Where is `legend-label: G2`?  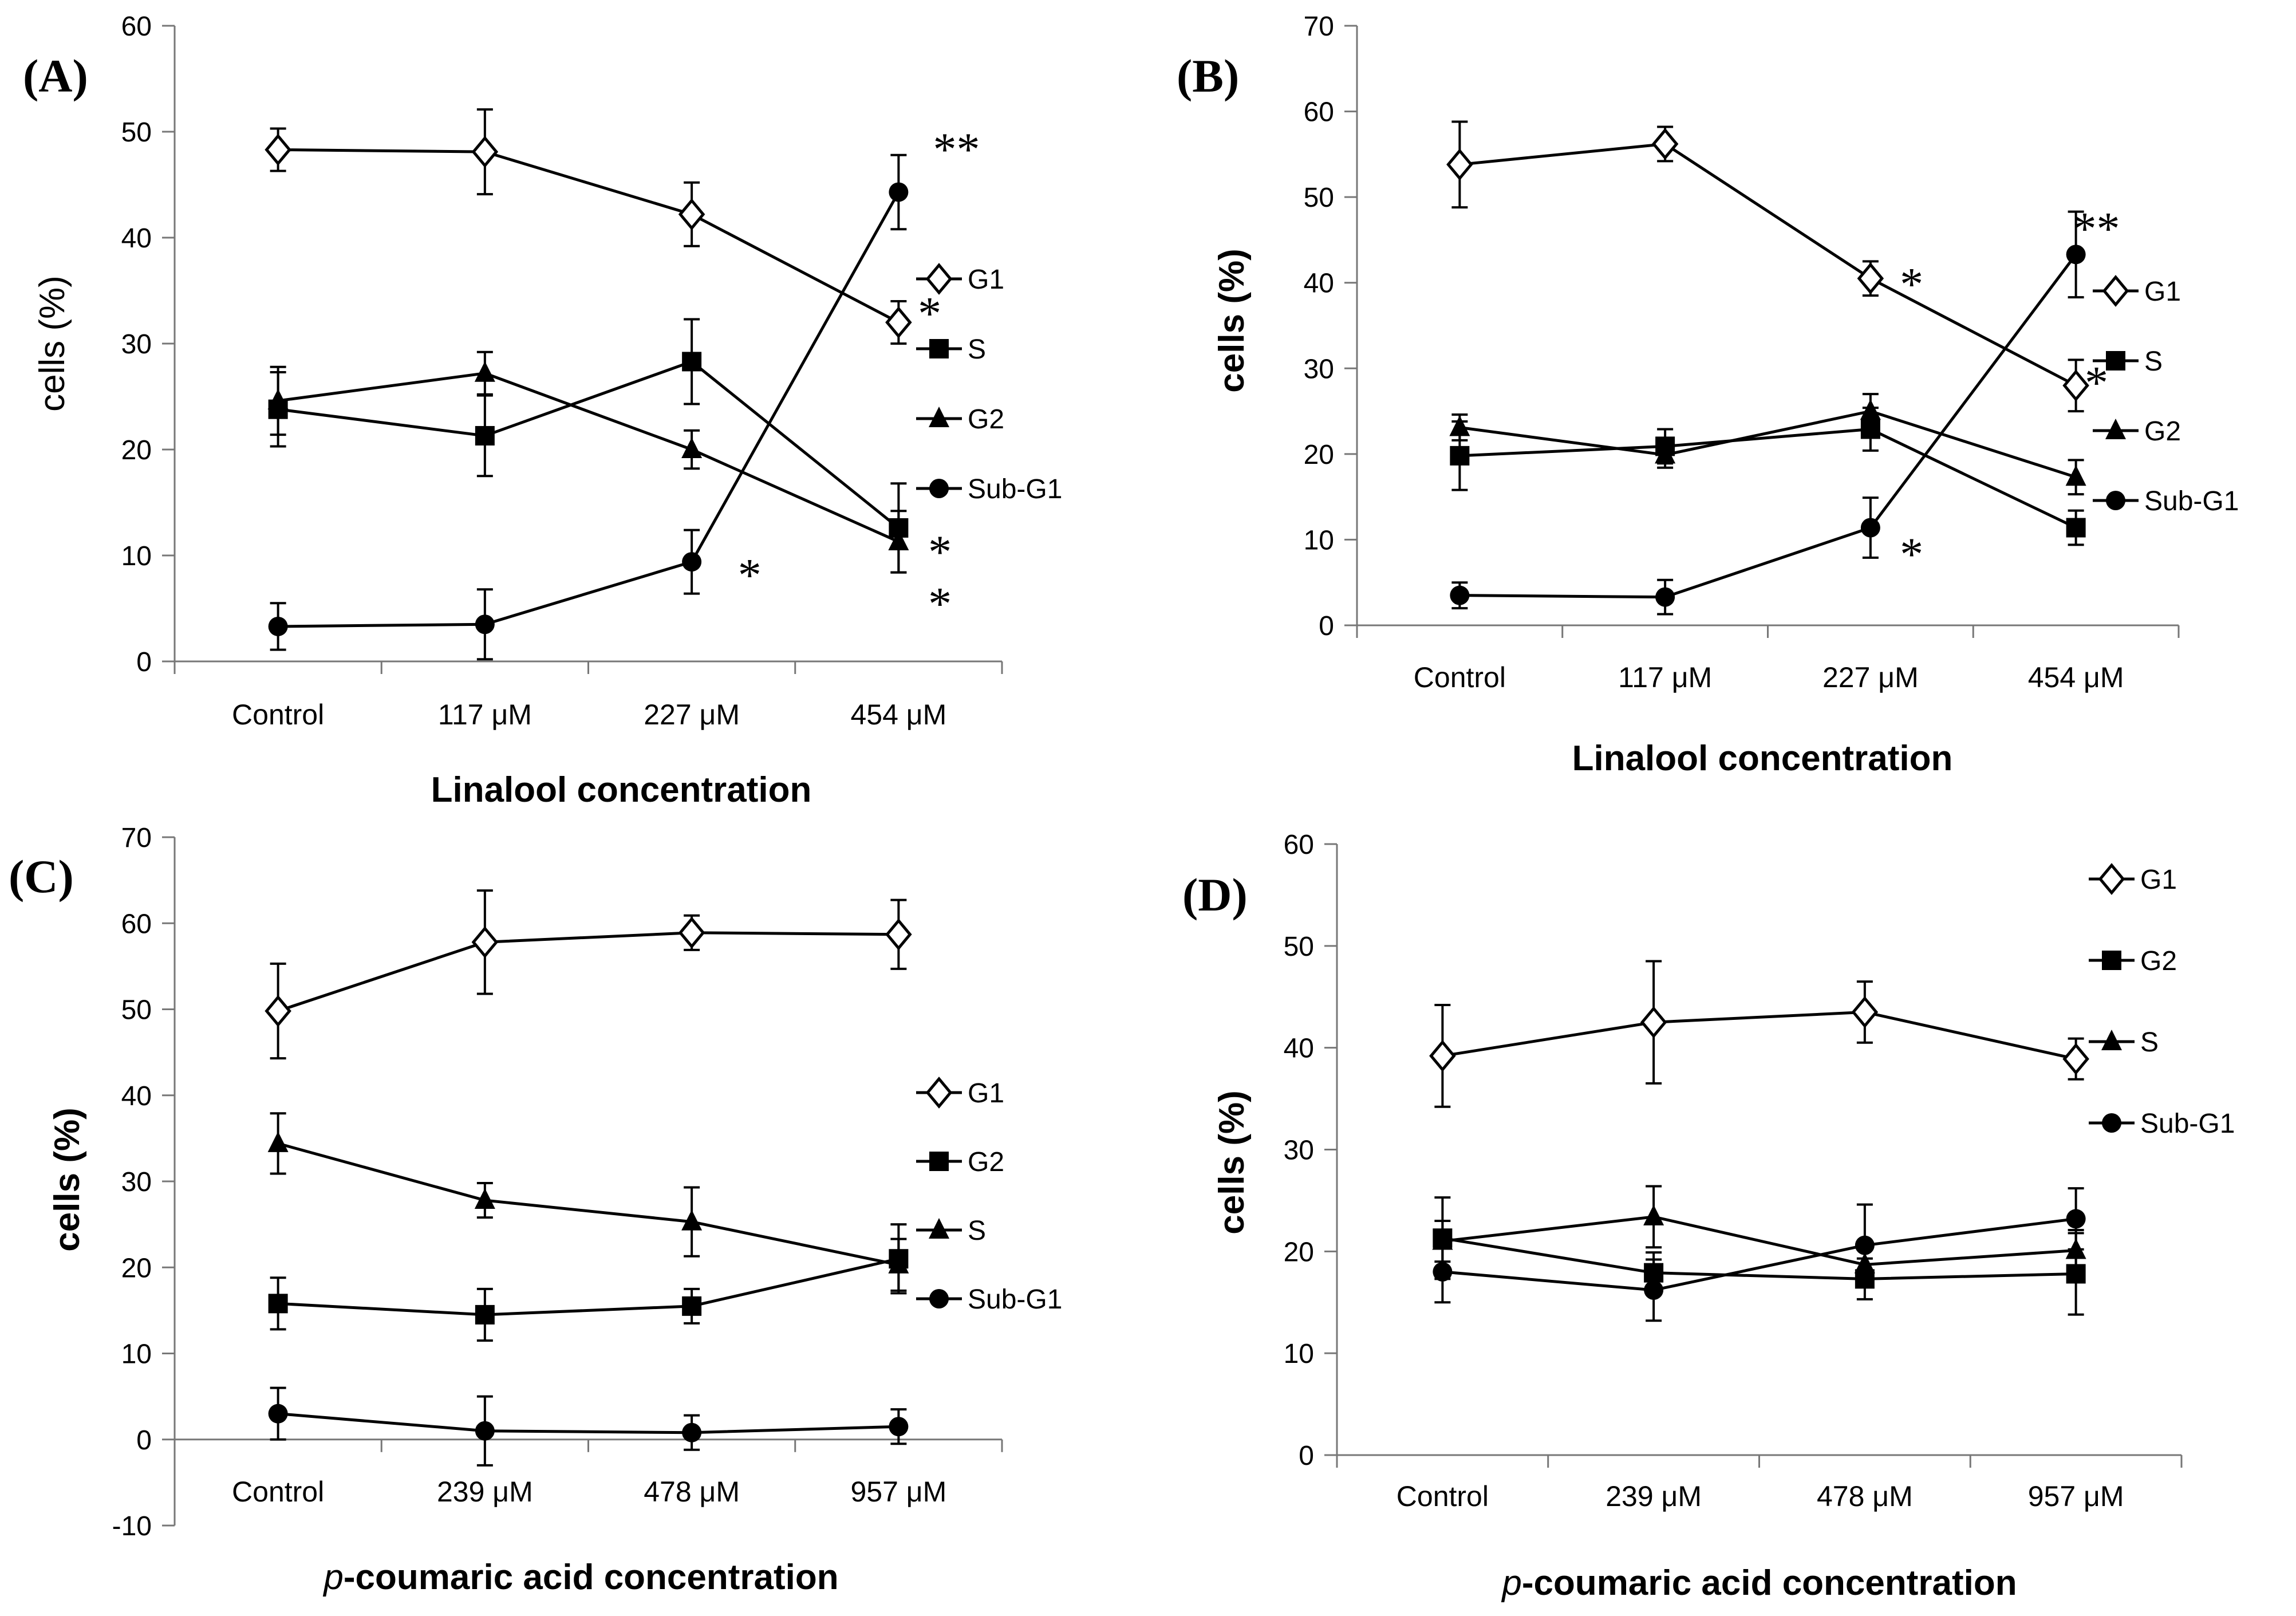 legend-label: G2 is located at coordinates (986, 1162).